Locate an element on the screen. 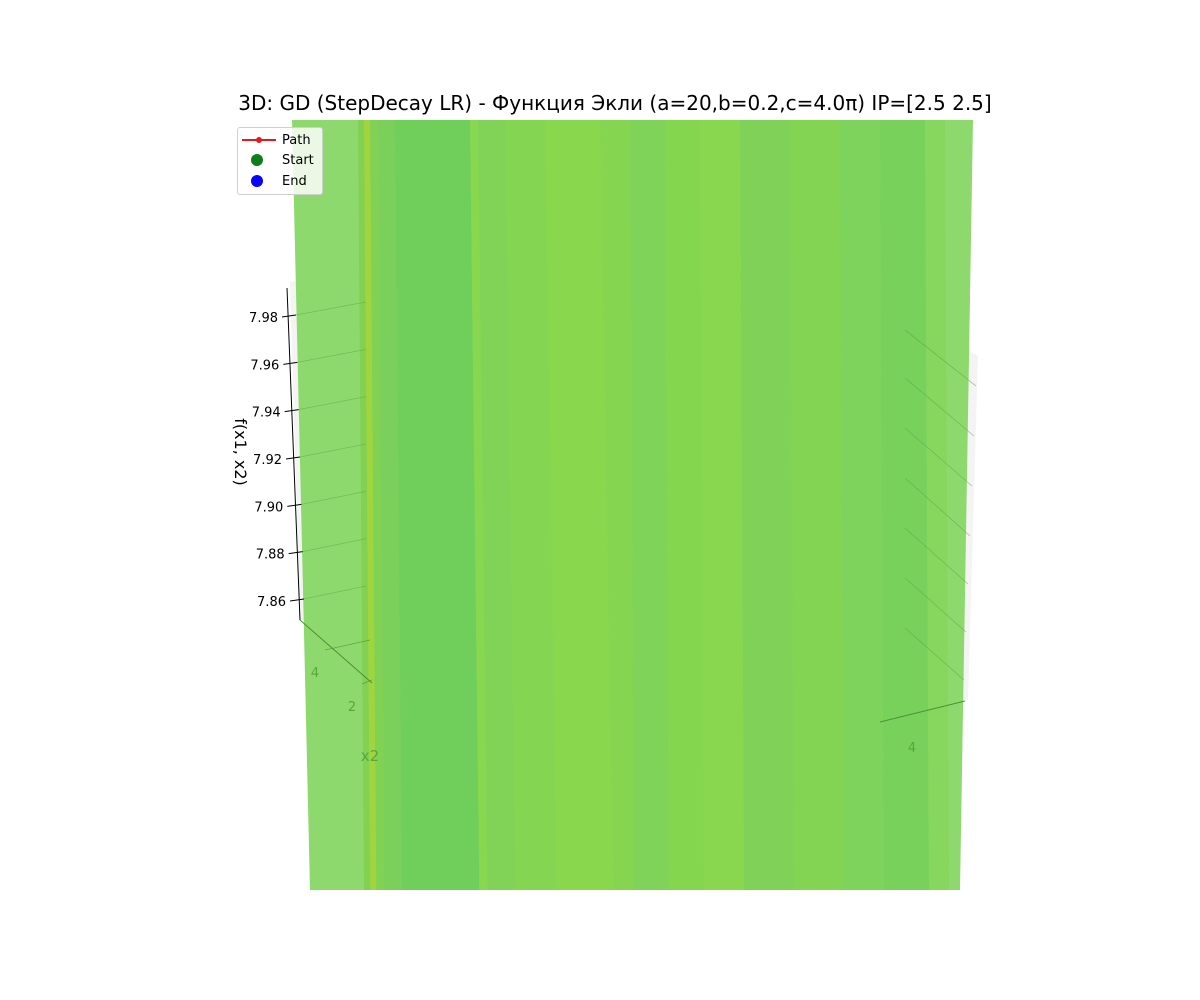 The width and height of the screenshot is (1200, 1000). z-tick-label: 7.86 is located at coordinates (271, 602).